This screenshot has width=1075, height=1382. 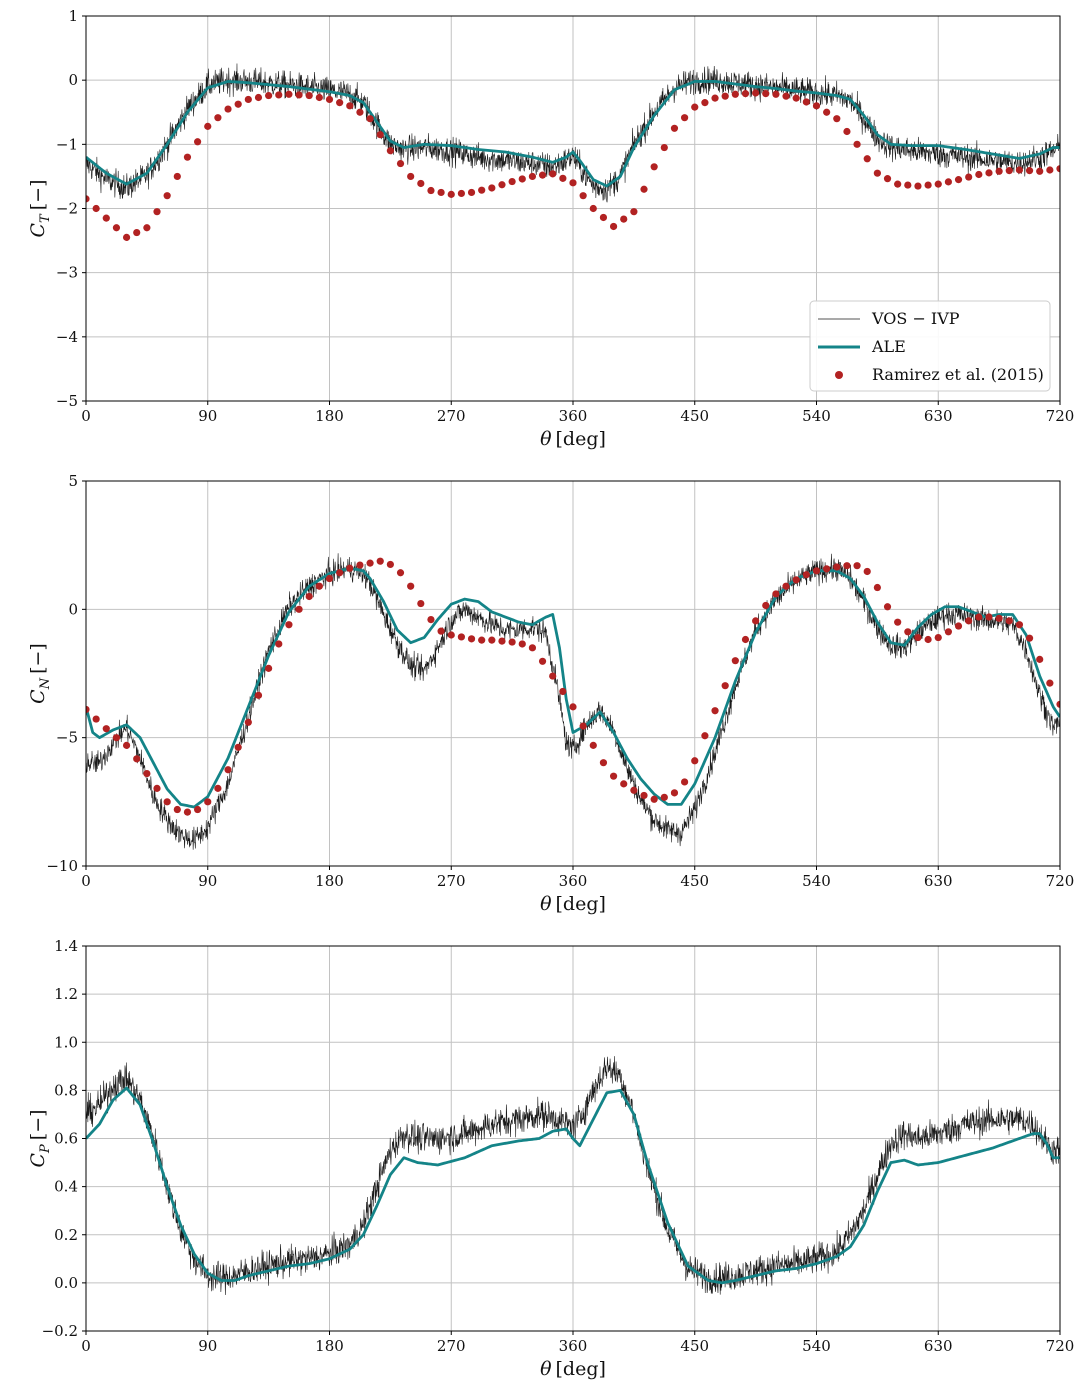 What do you see at coordinates (958, 374) in the screenshot?
I see `legend-label: Ramirez et al. (2015)` at bounding box center [958, 374].